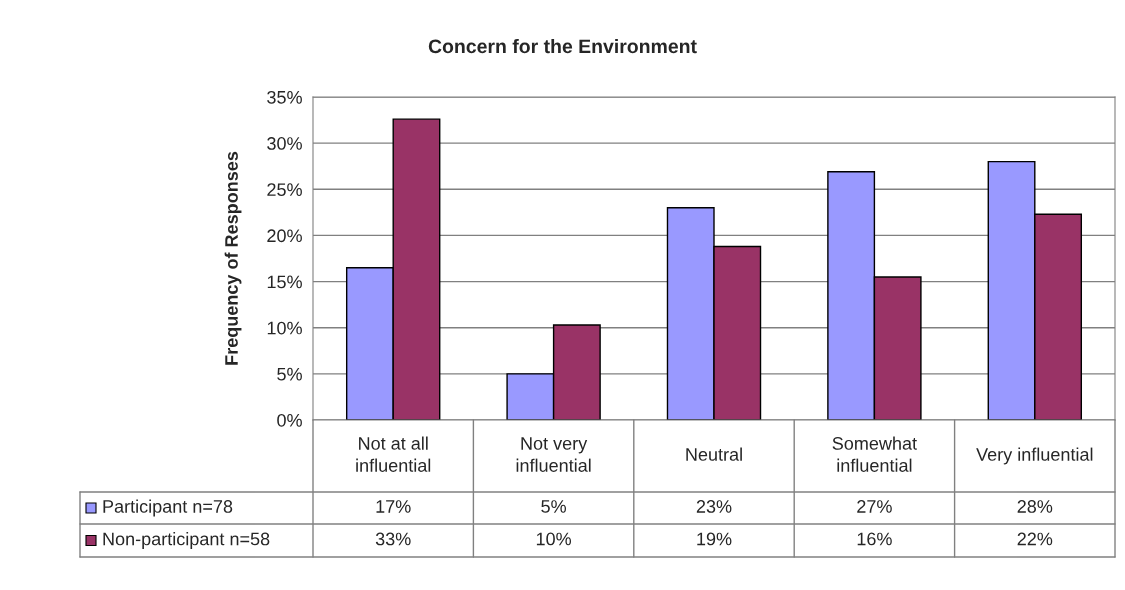 The height and width of the screenshot is (590, 1125). What do you see at coordinates (874, 454) in the screenshot?
I see `x-tick-label: Somewhat influential` at bounding box center [874, 454].